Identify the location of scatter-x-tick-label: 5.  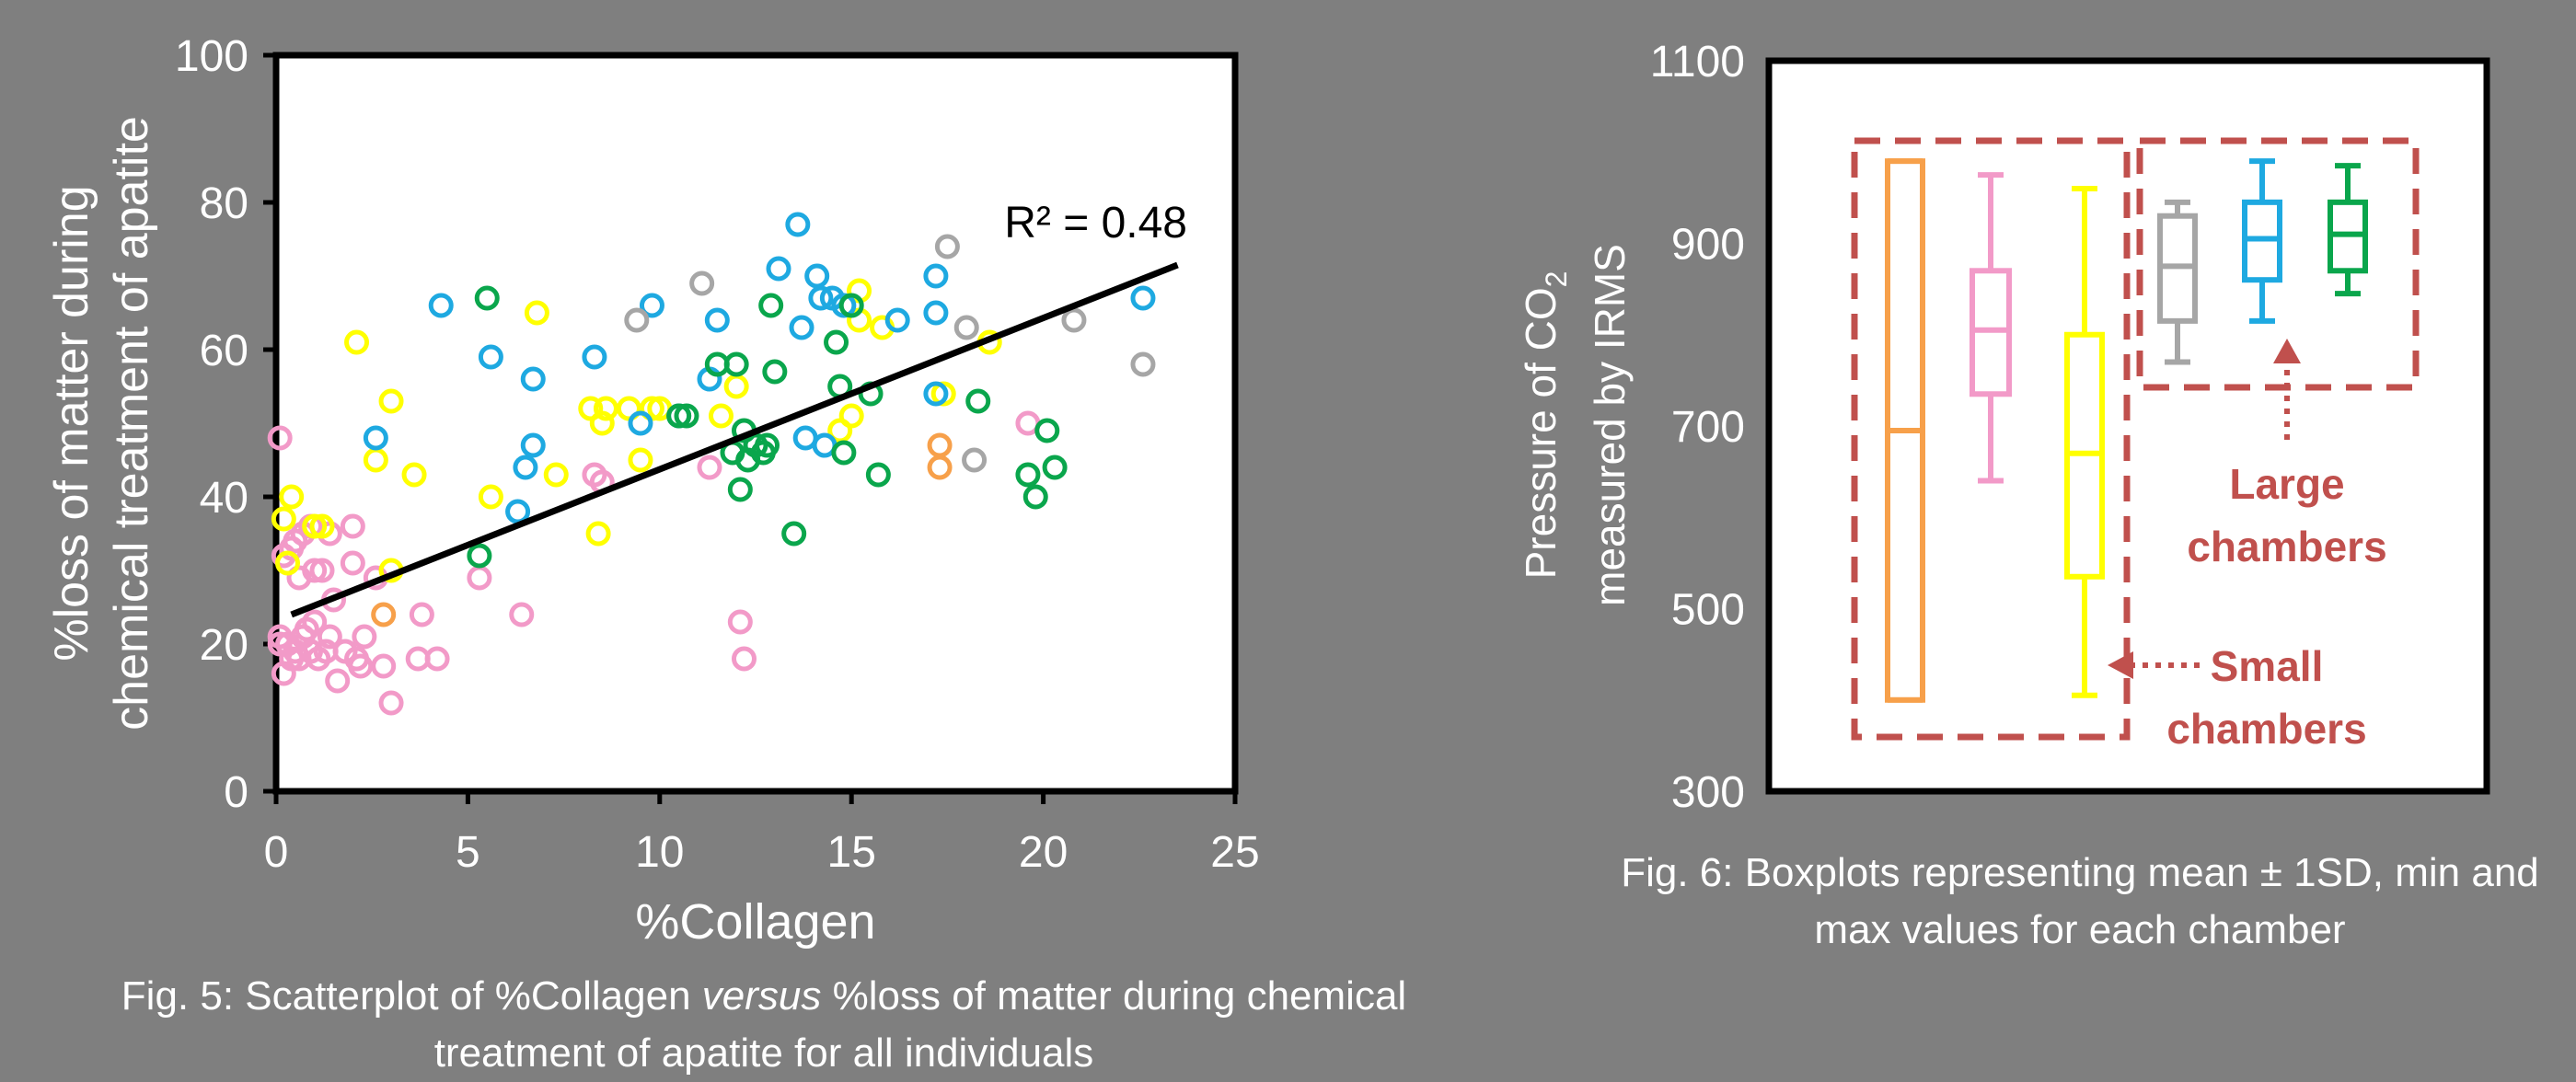
(468, 852).